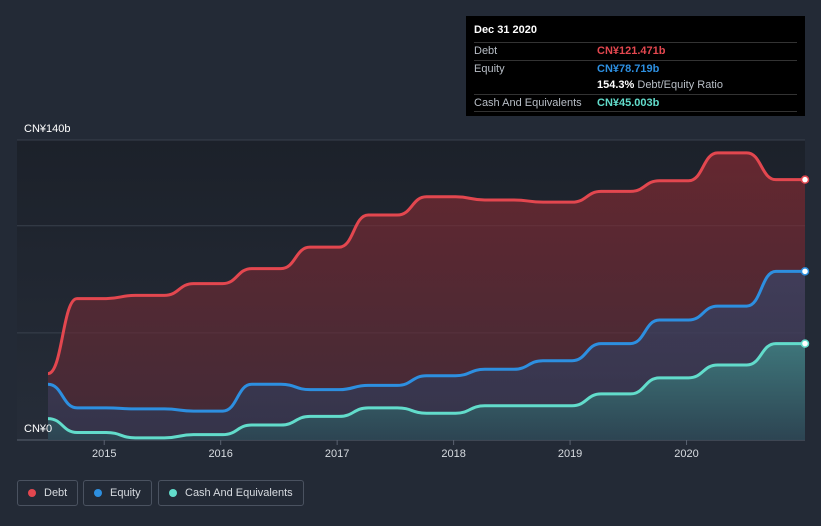  What do you see at coordinates (395, 450) in the screenshot?
I see `x-axis: 2015 2016 2017 2018 2019 2020` at bounding box center [395, 450].